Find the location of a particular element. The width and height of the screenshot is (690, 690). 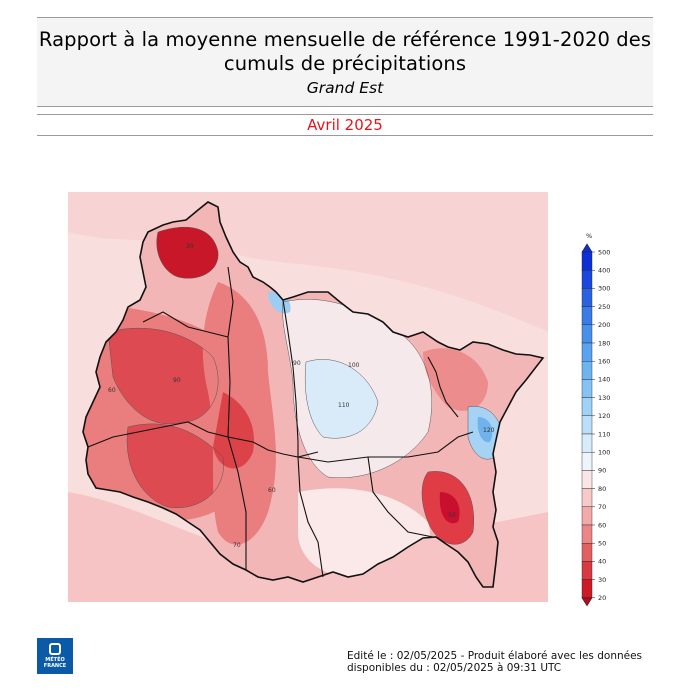

legend-tick-label: 110 is located at coordinates (604, 434).